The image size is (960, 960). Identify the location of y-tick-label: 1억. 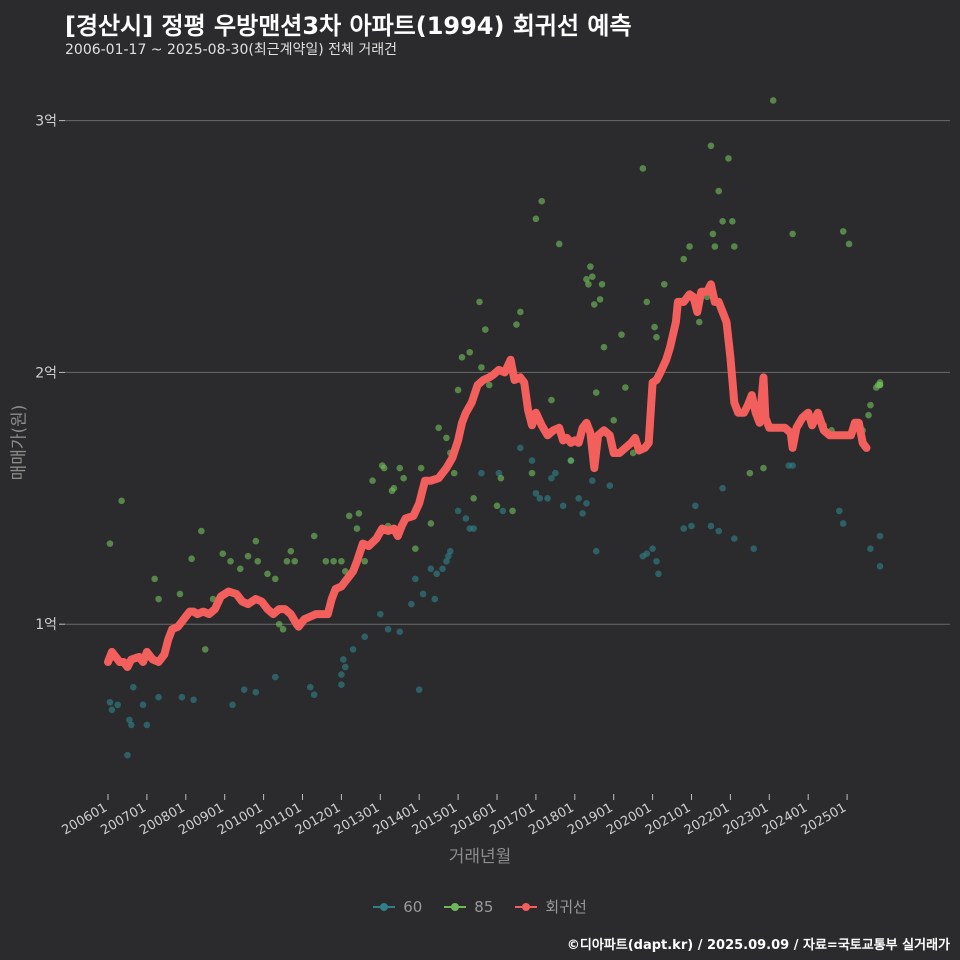
(46, 625).